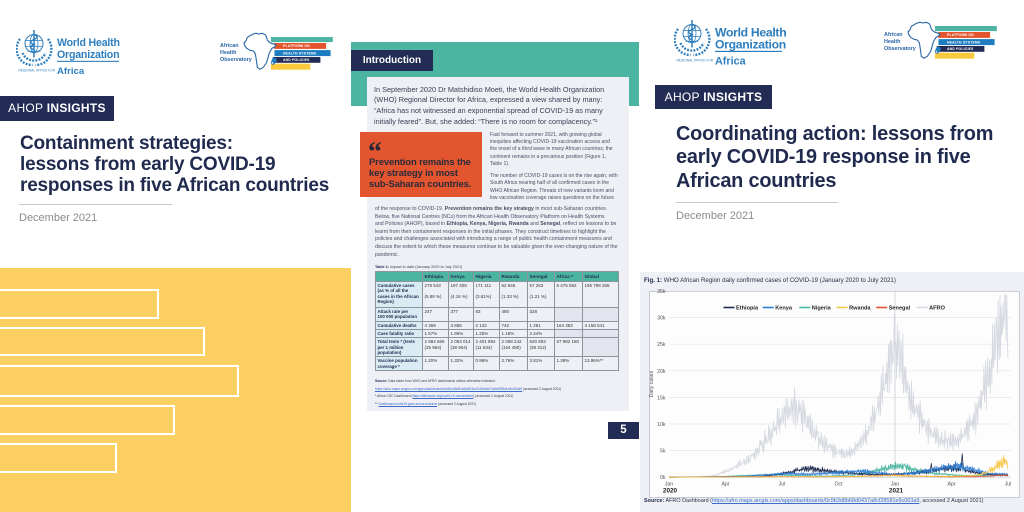 This screenshot has width=1024, height=512. What do you see at coordinates (652, 383) in the screenshot?
I see `svg-text: Daily cases` at bounding box center [652, 383].